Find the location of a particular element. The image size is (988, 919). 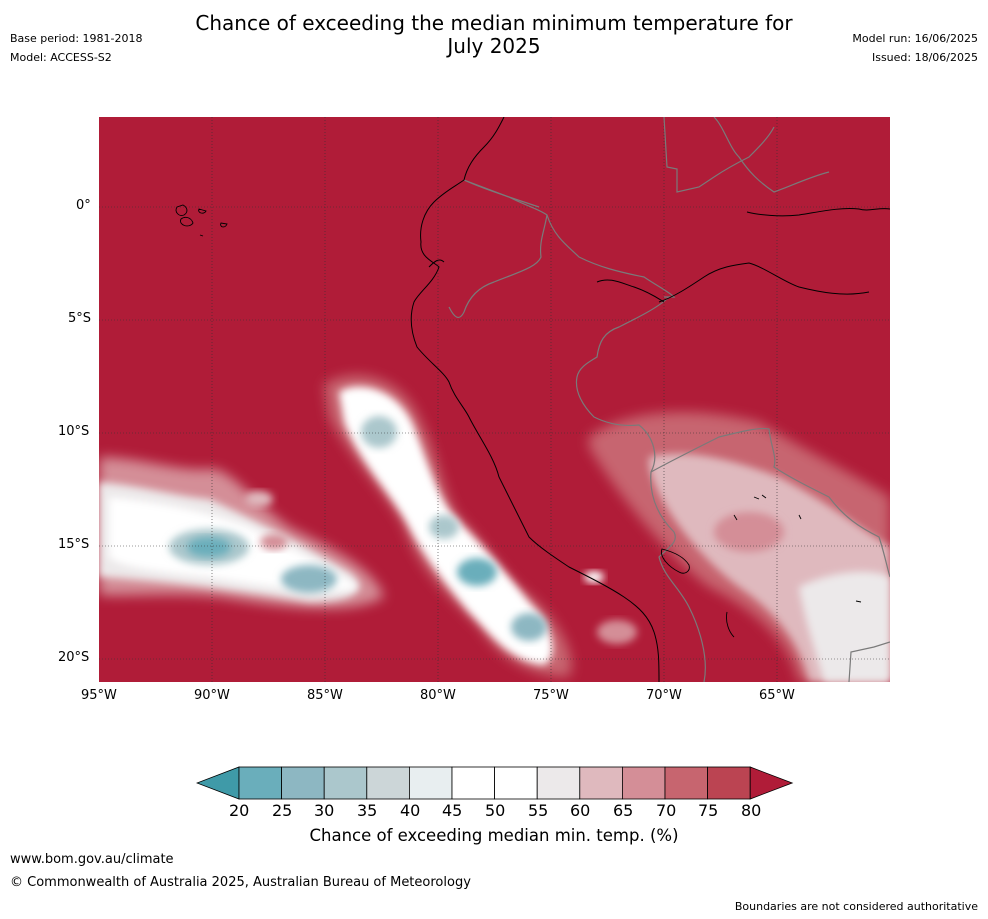

colorbar-tick: 35 is located at coordinates (367, 810).